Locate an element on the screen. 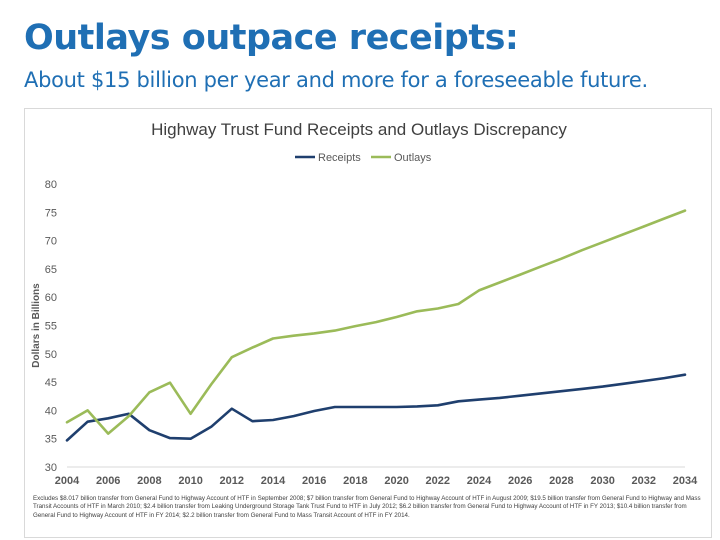 The height and width of the screenshot is (540, 720). x-tick-label: 2020 is located at coordinates (396, 481).